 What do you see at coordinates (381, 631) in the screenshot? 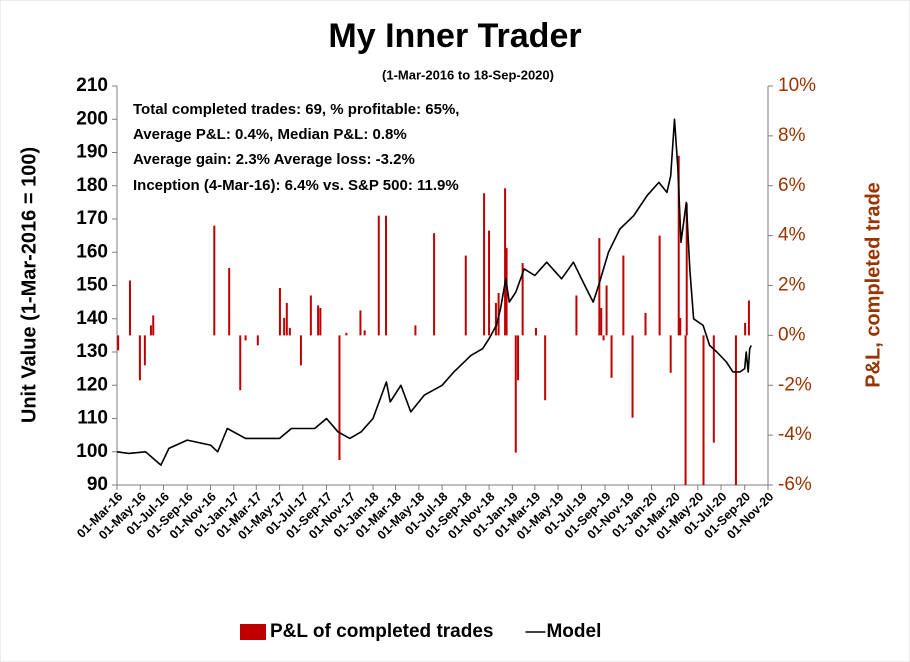
I see `legend-label: P&L of completed trades` at bounding box center [381, 631].